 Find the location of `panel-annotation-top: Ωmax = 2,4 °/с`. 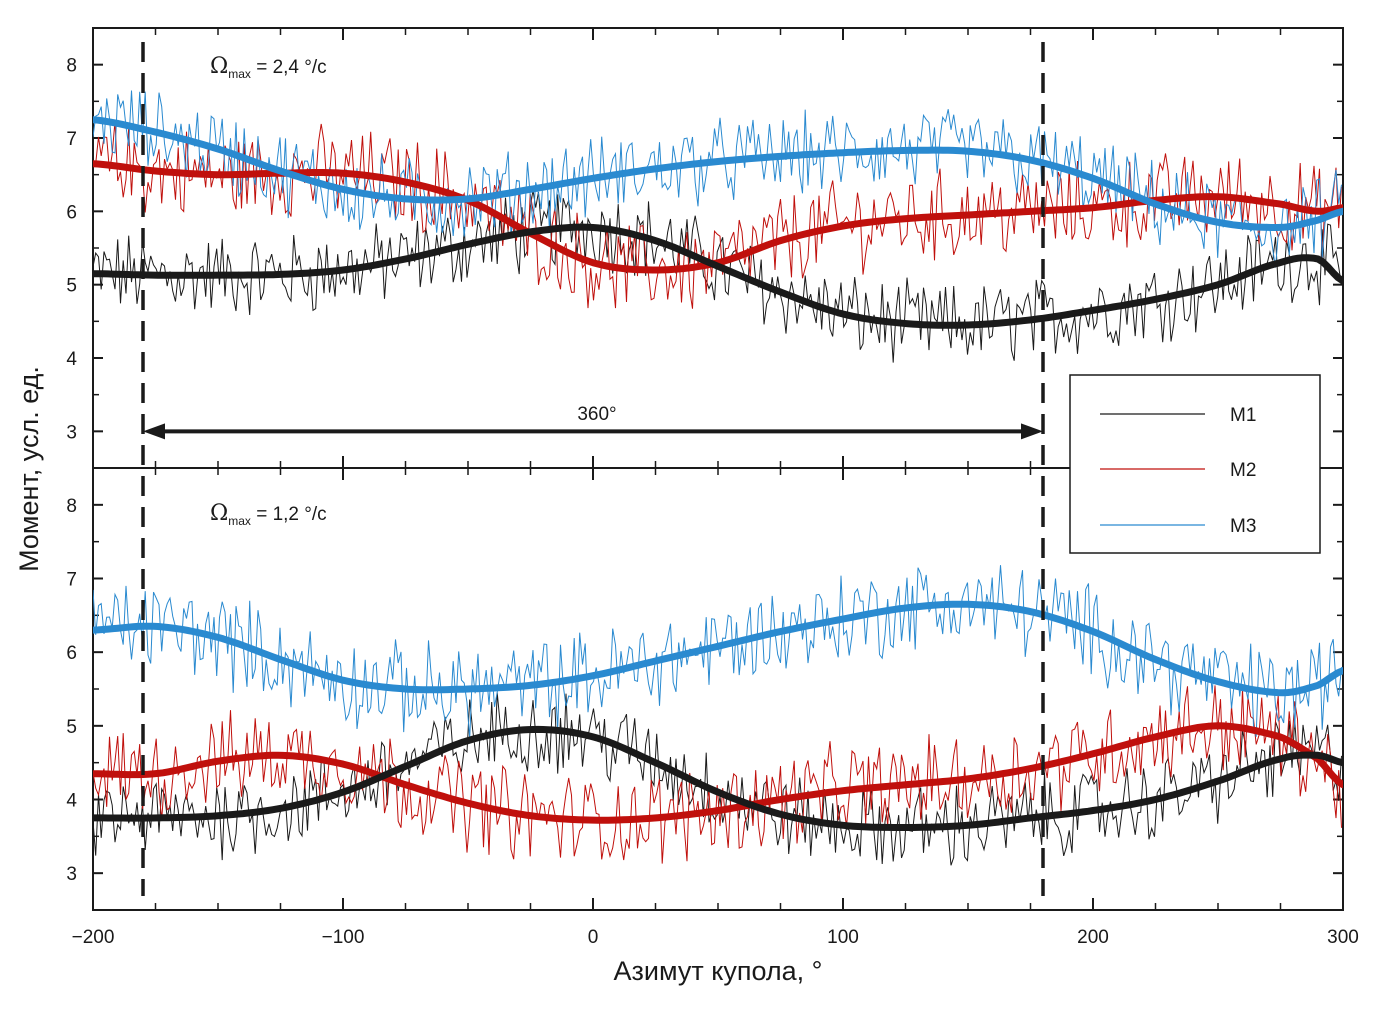

panel-annotation-top: Ωmax = 2,4 °/с is located at coordinates (268, 67).